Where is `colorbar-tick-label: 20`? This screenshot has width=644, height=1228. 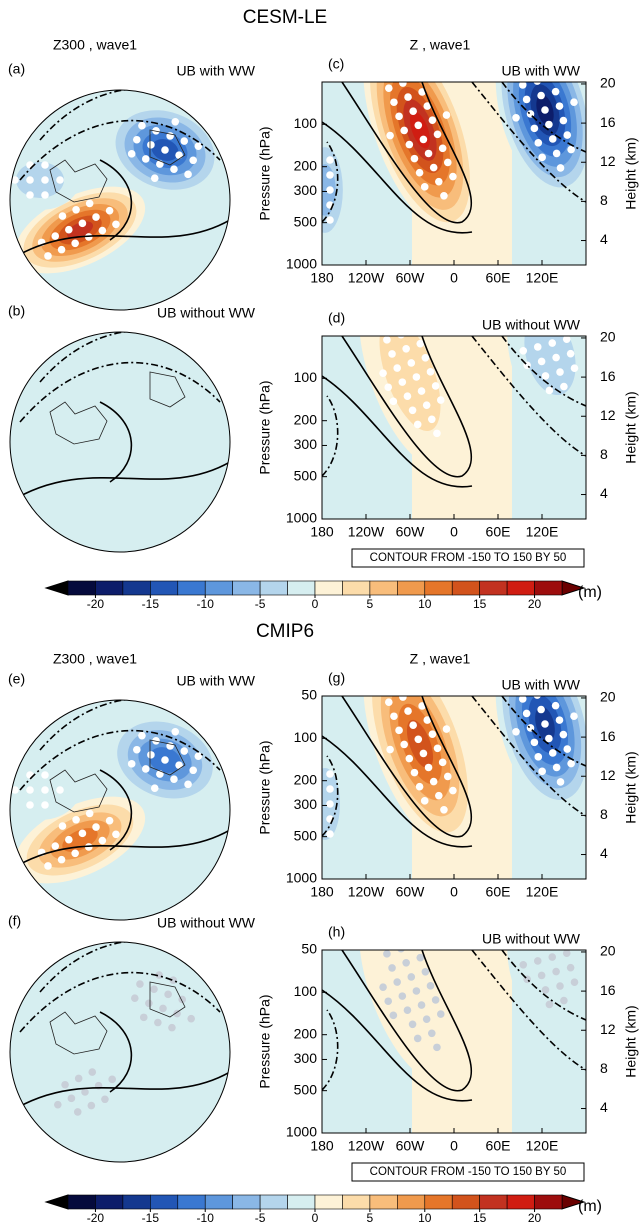
colorbar-tick-label: 20 is located at coordinates (535, 604).